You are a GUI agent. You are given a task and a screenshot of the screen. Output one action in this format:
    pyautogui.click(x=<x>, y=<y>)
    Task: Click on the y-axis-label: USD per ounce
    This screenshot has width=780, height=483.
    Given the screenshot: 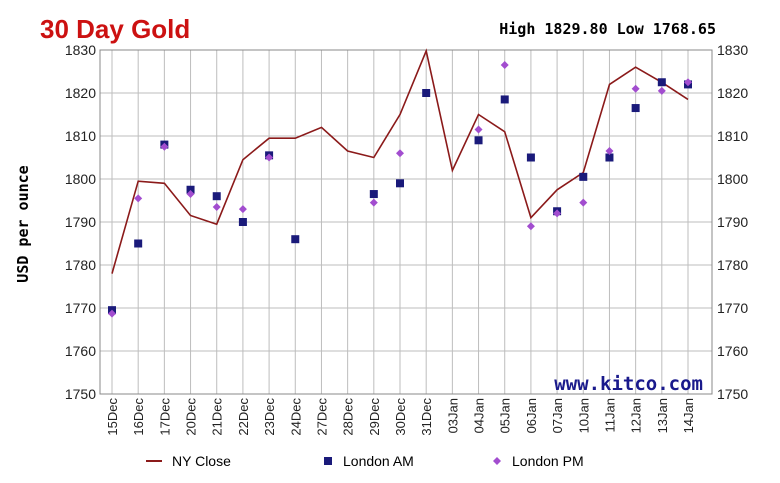 What is the action you would take?
    pyautogui.click(x=23, y=223)
    